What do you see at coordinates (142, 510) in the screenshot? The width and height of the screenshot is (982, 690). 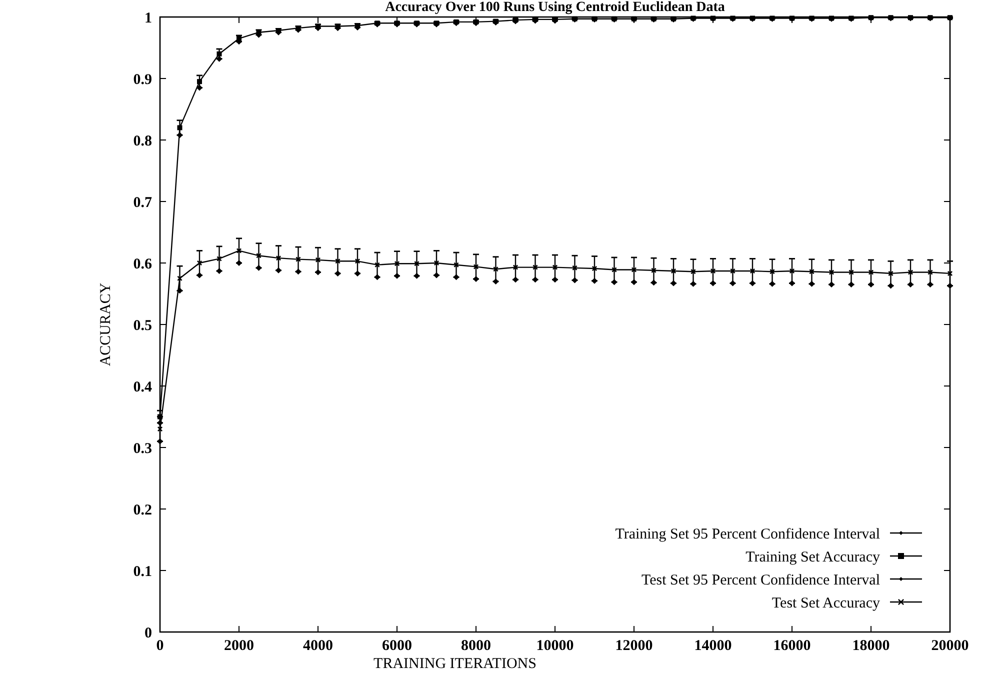 I see `y-tick-label: 0.2` at bounding box center [142, 510].